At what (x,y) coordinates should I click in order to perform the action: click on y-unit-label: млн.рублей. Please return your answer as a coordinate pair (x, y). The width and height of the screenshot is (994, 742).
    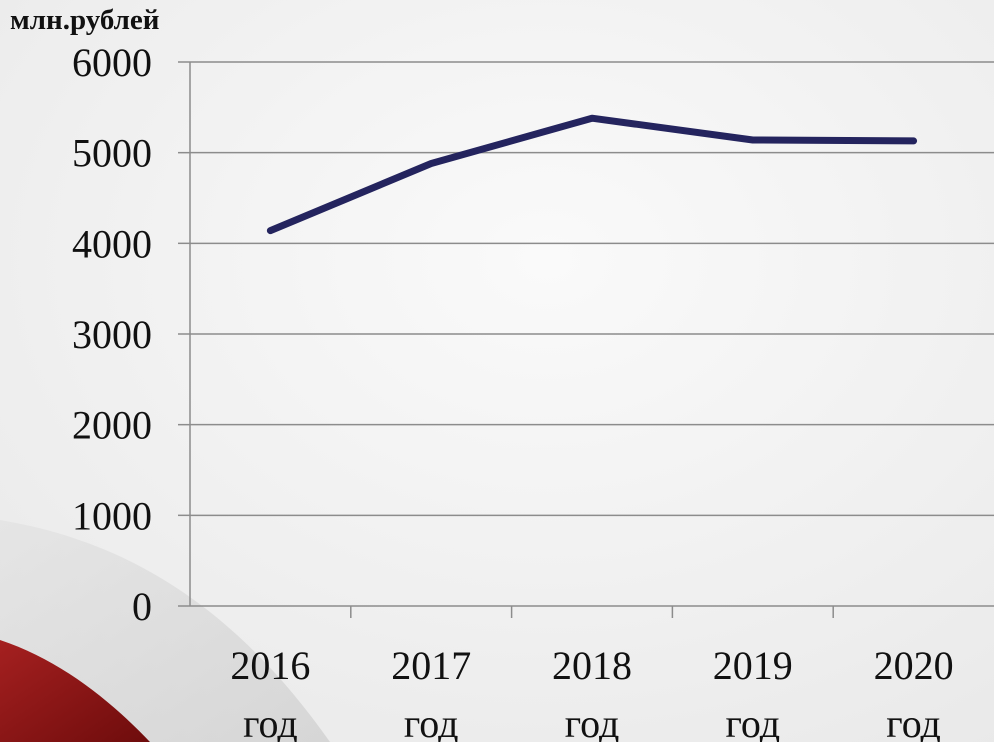
    Looking at the image, I should click on (85, 20).